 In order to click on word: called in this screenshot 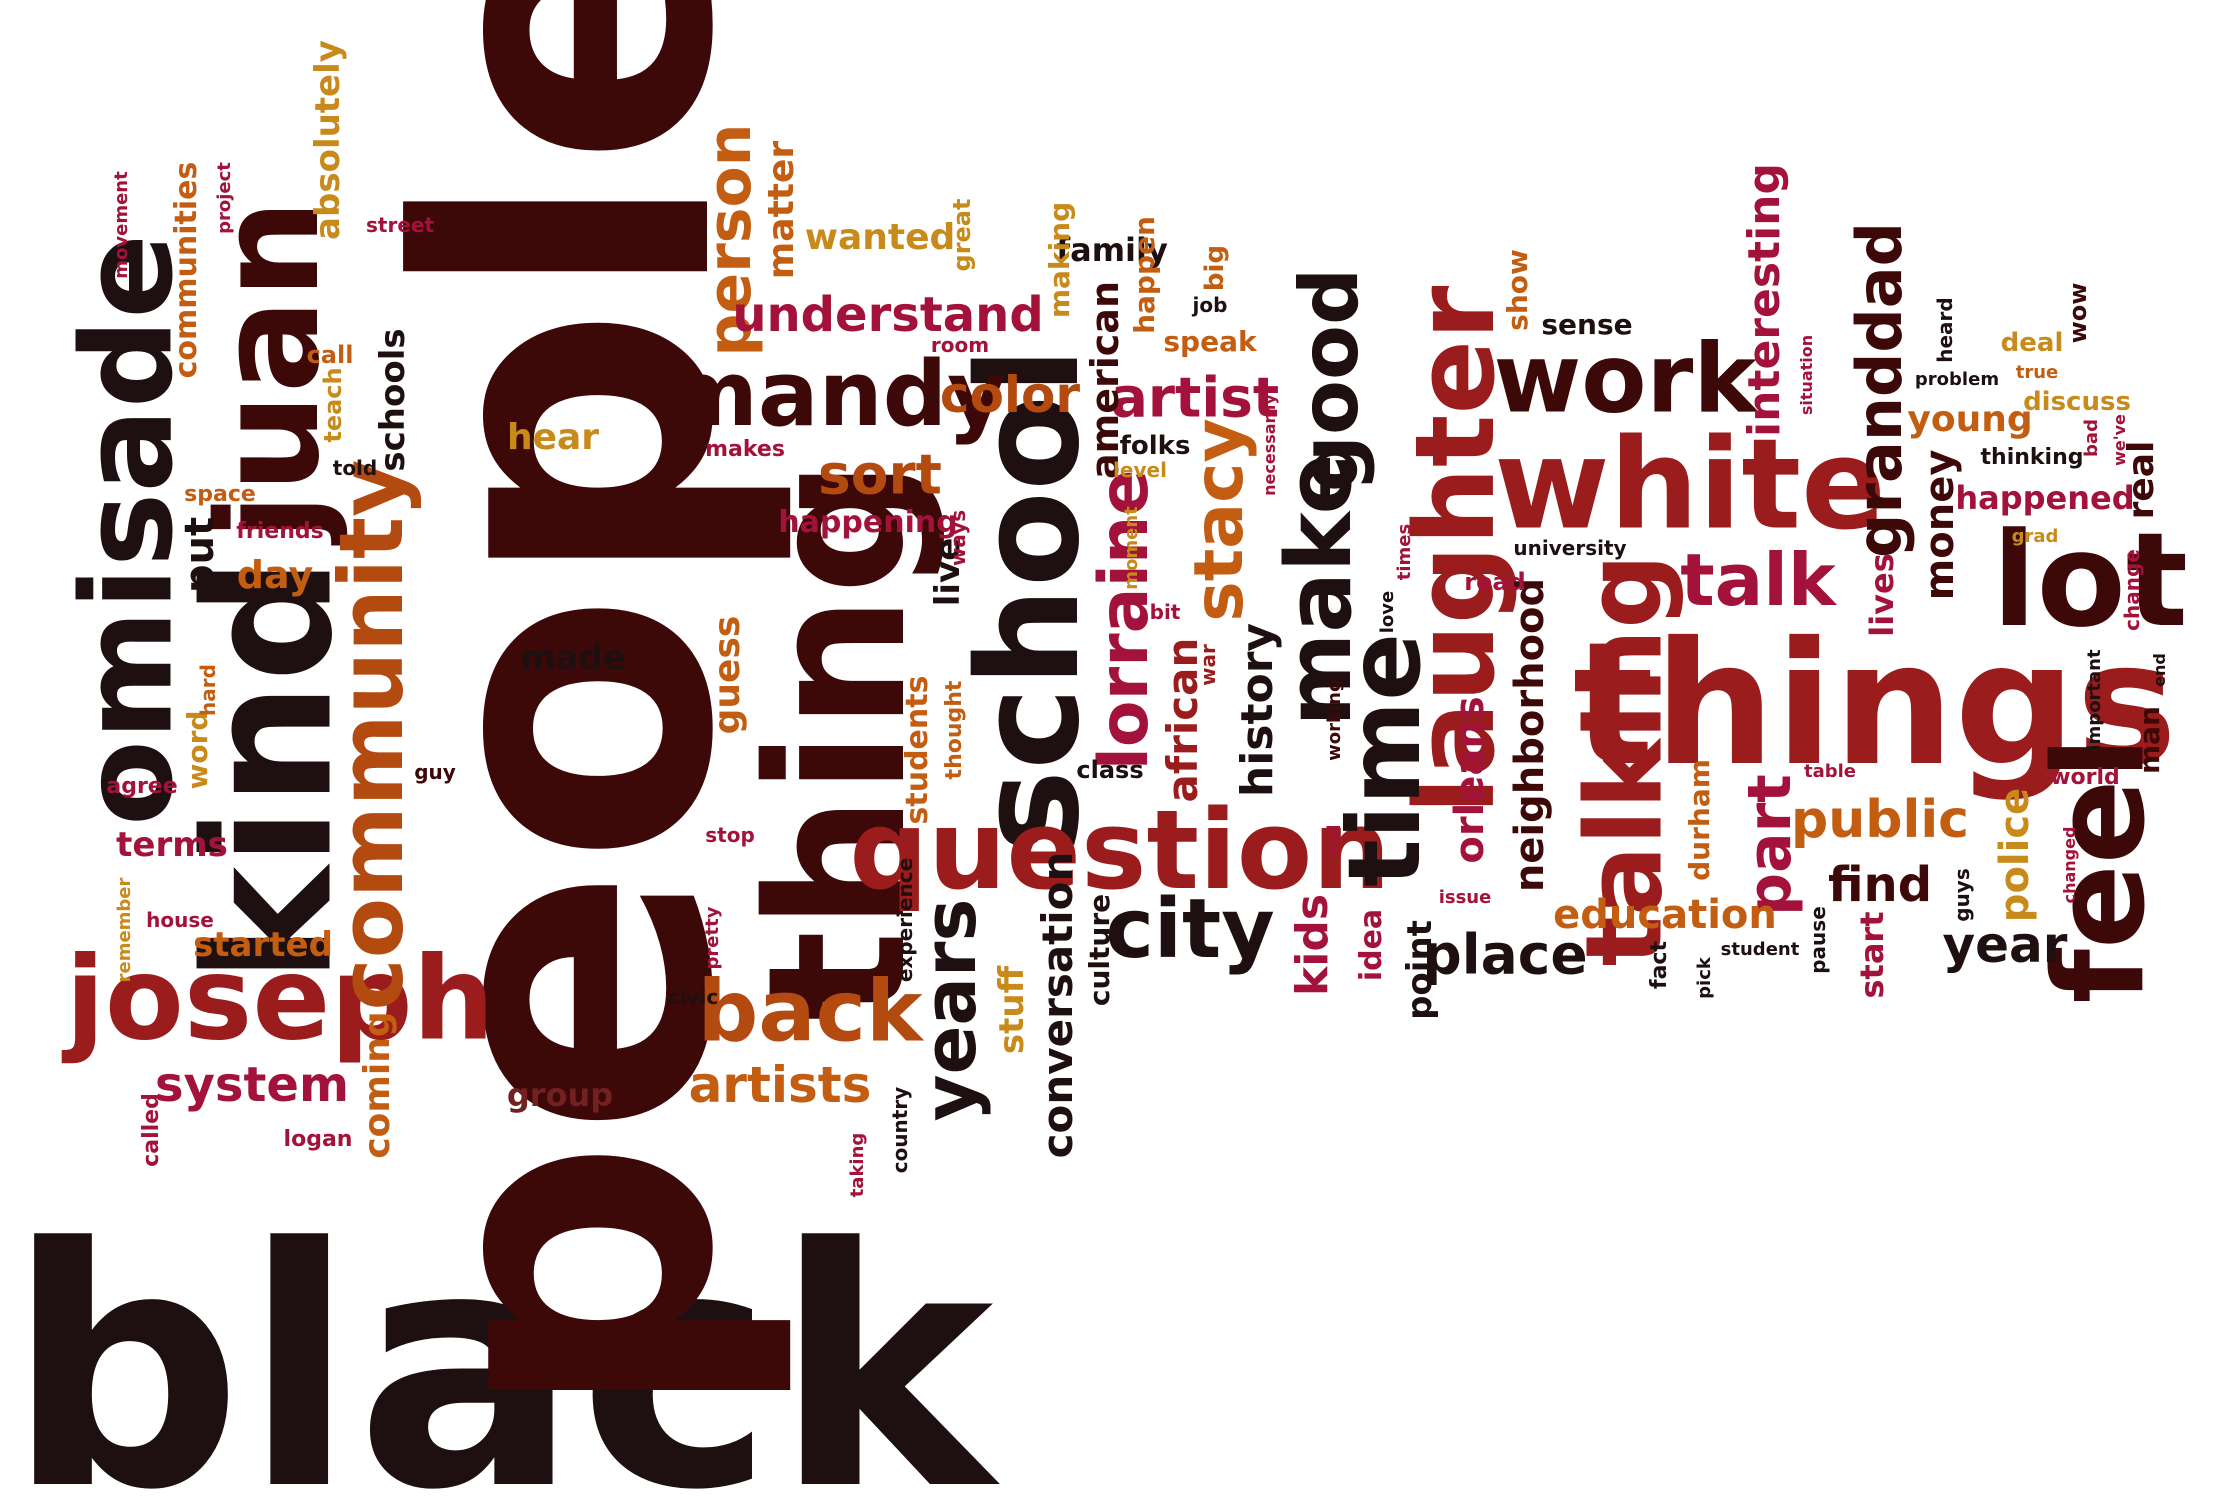, I will do `click(151, 1130)`.